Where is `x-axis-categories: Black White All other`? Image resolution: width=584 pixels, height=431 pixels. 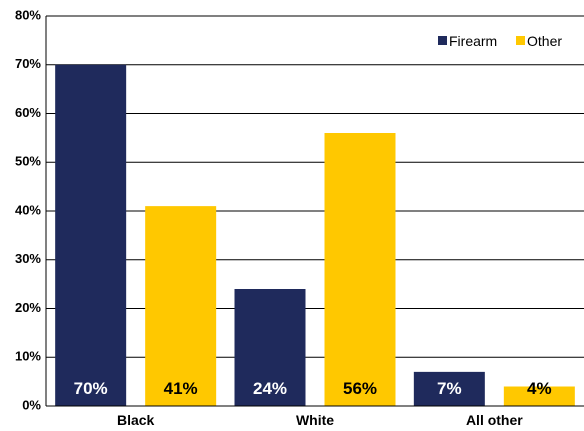
x-axis-categories: Black White All other is located at coordinates (320, 420).